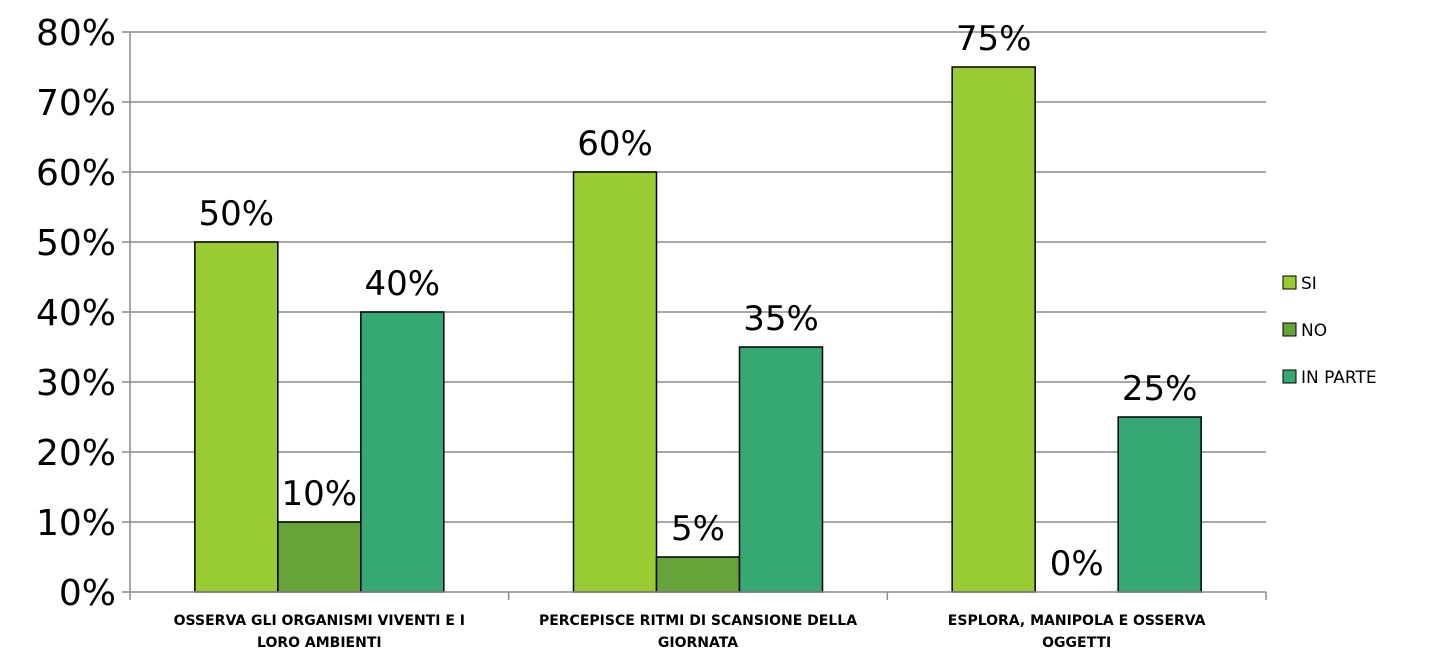  Describe the element at coordinates (76, 243) in the screenshot. I see `y-tick-label: 50%` at that location.